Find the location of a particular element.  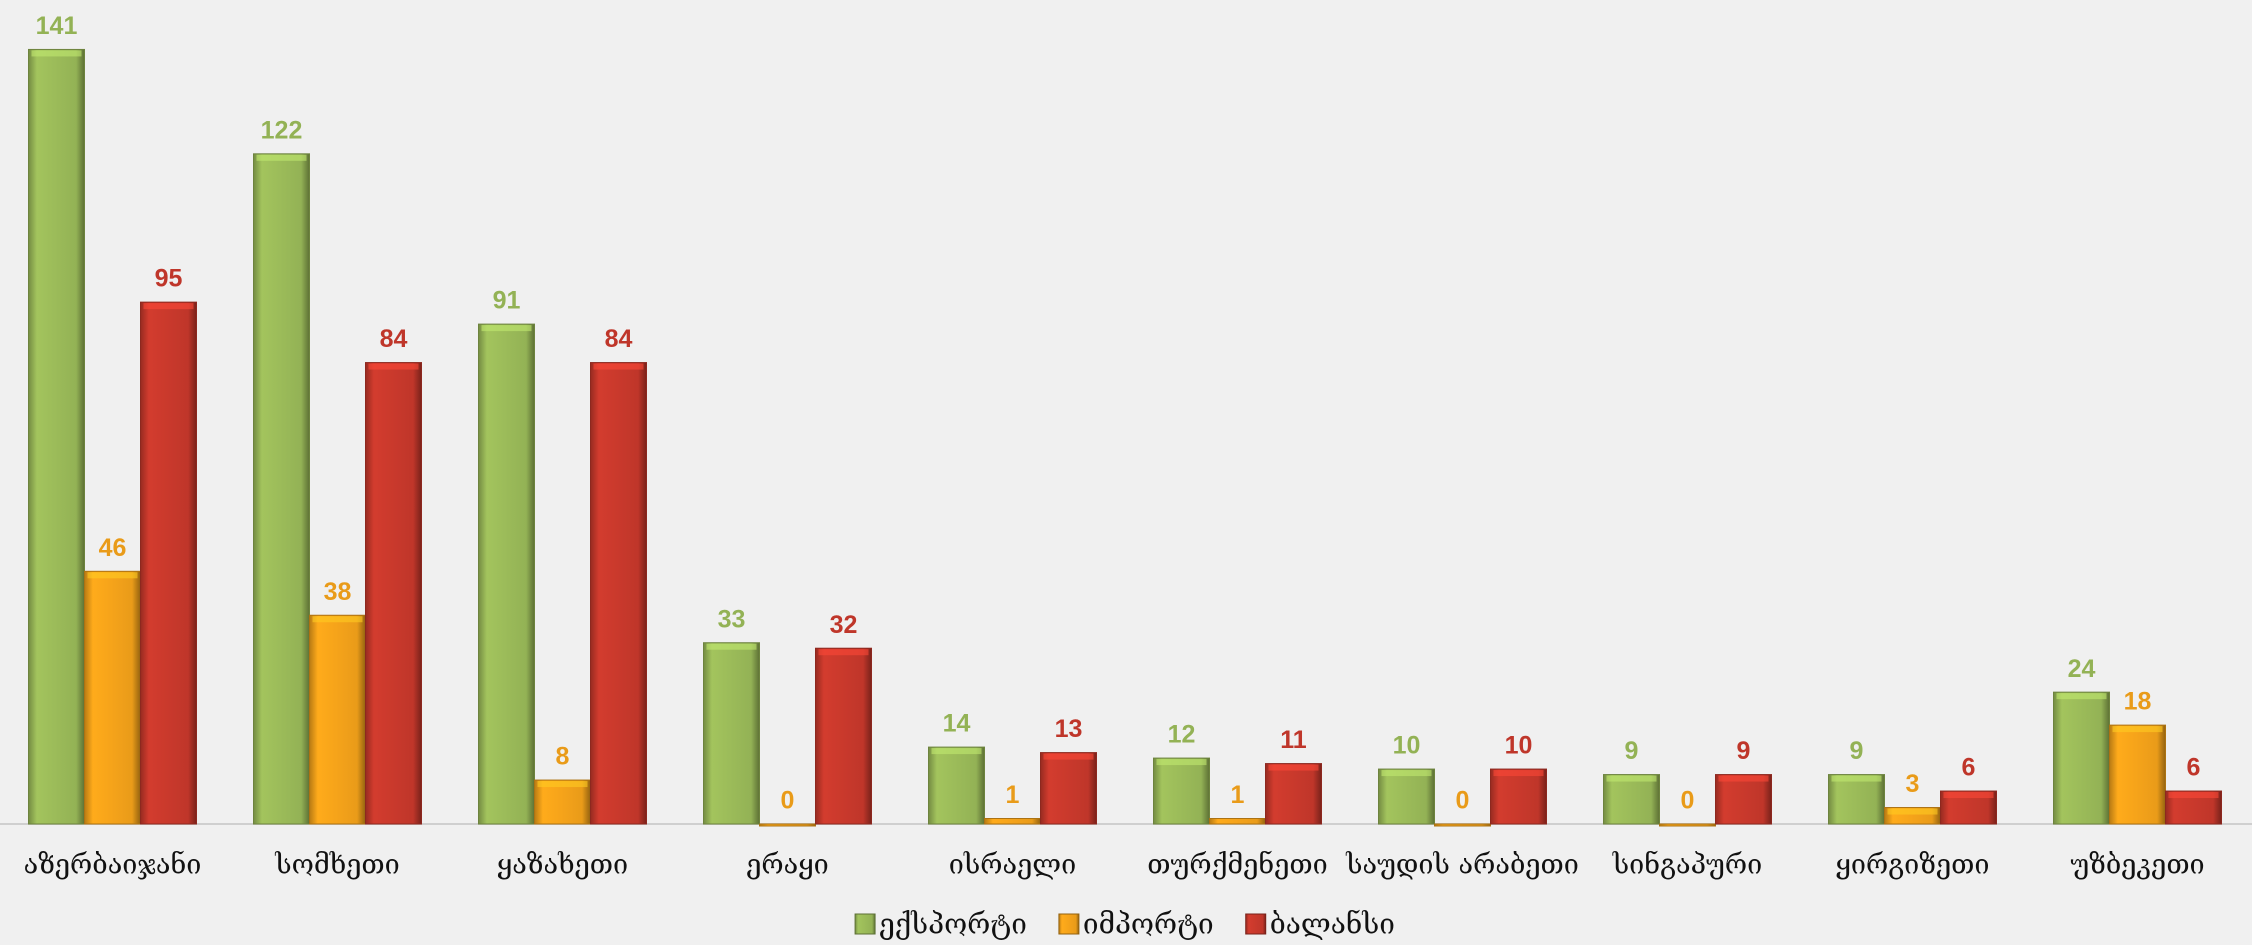

legend-label: ბალანსი is located at coordinates (1332, 924).